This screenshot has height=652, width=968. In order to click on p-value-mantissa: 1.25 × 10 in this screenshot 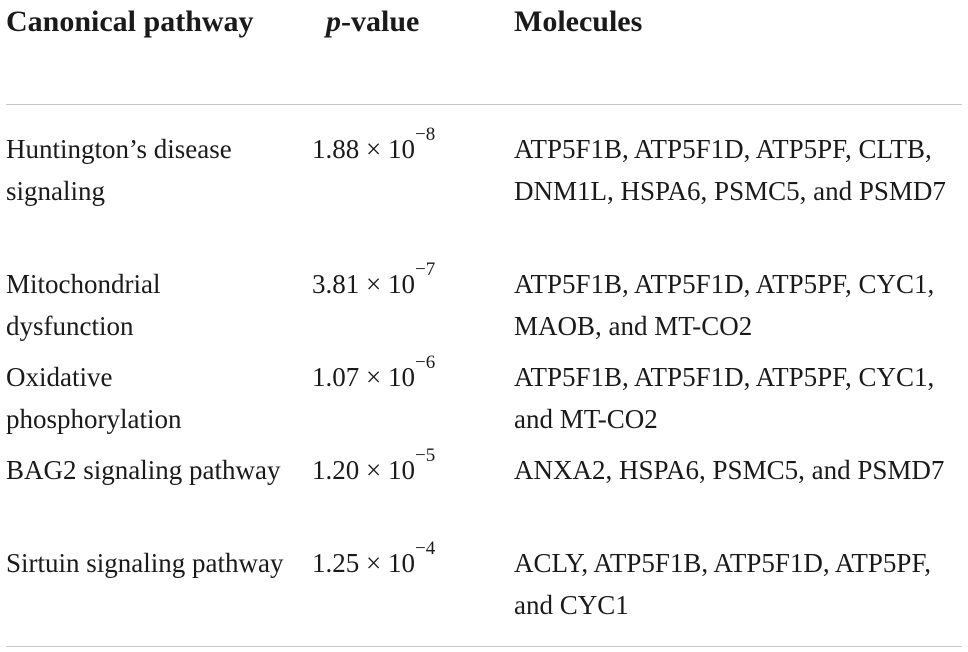, I will do `click(363, 563)`.